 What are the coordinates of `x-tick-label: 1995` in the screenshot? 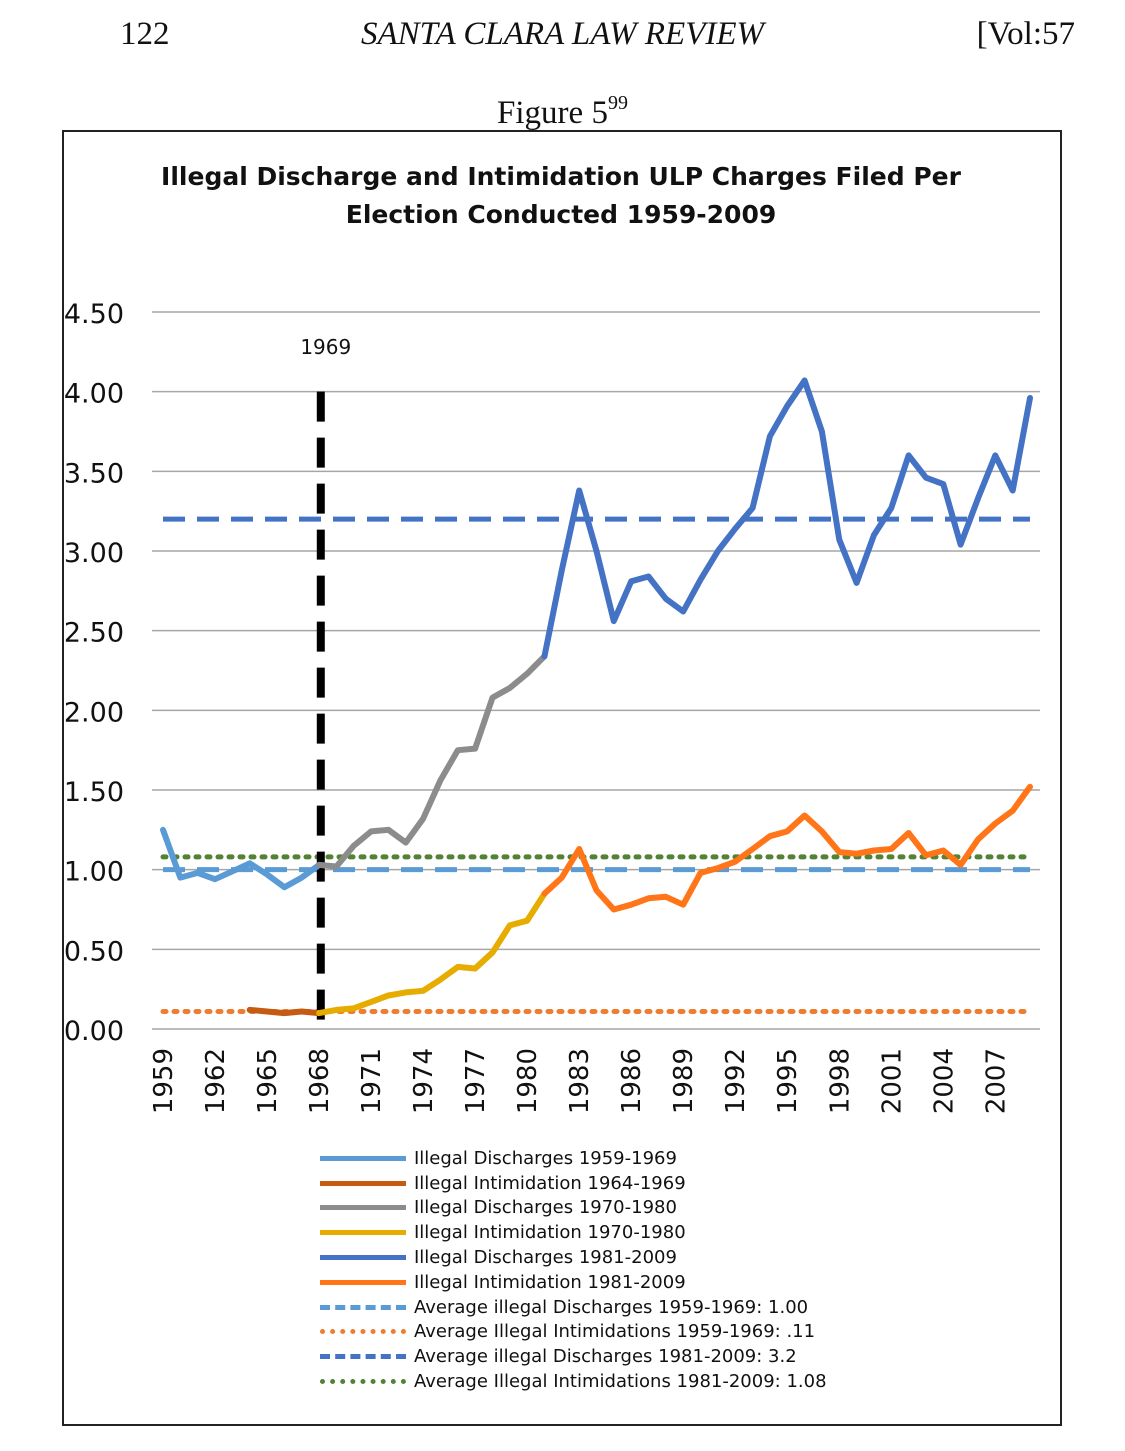 It's located at (788, 1081).